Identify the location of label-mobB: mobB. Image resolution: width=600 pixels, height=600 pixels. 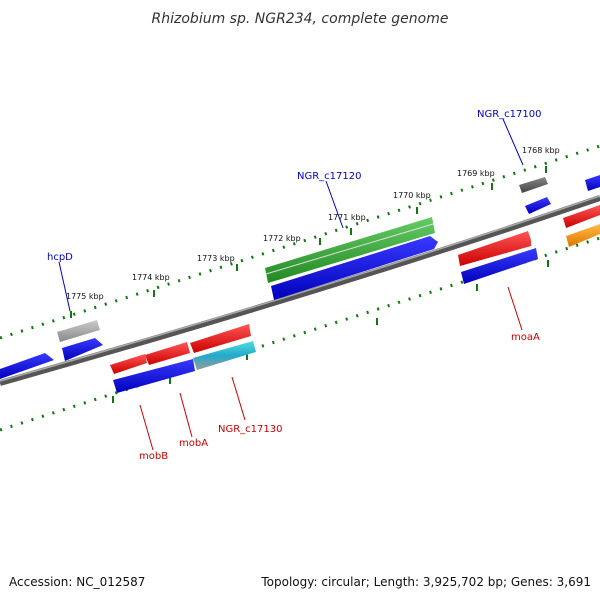
(153, 456).